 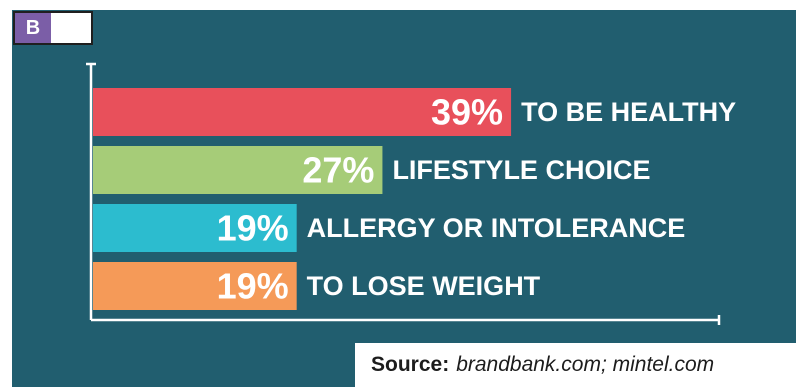 I want to click on panel-badge: B, so click(x=53, y=28).